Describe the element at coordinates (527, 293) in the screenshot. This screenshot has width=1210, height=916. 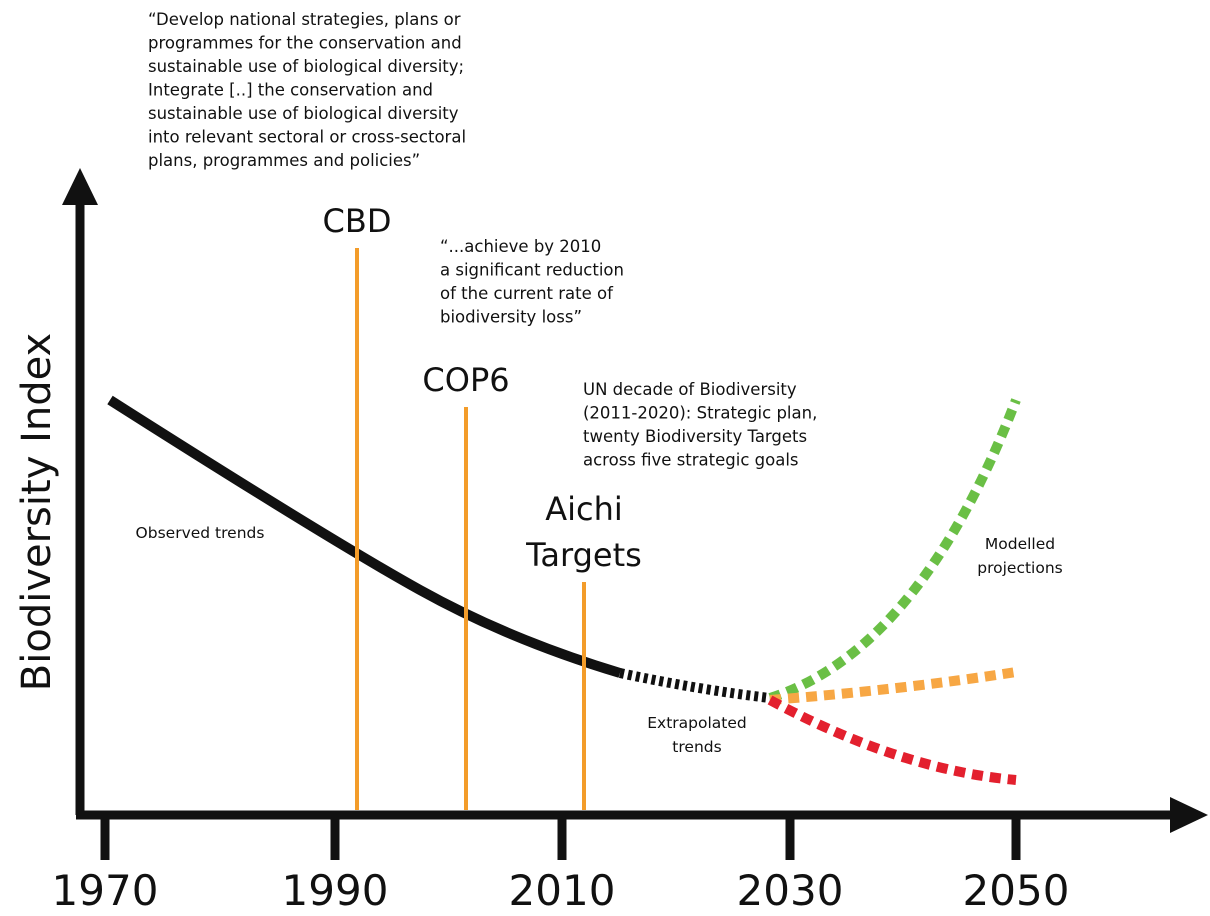
I see `quote-line: of the current rate of` at that location.